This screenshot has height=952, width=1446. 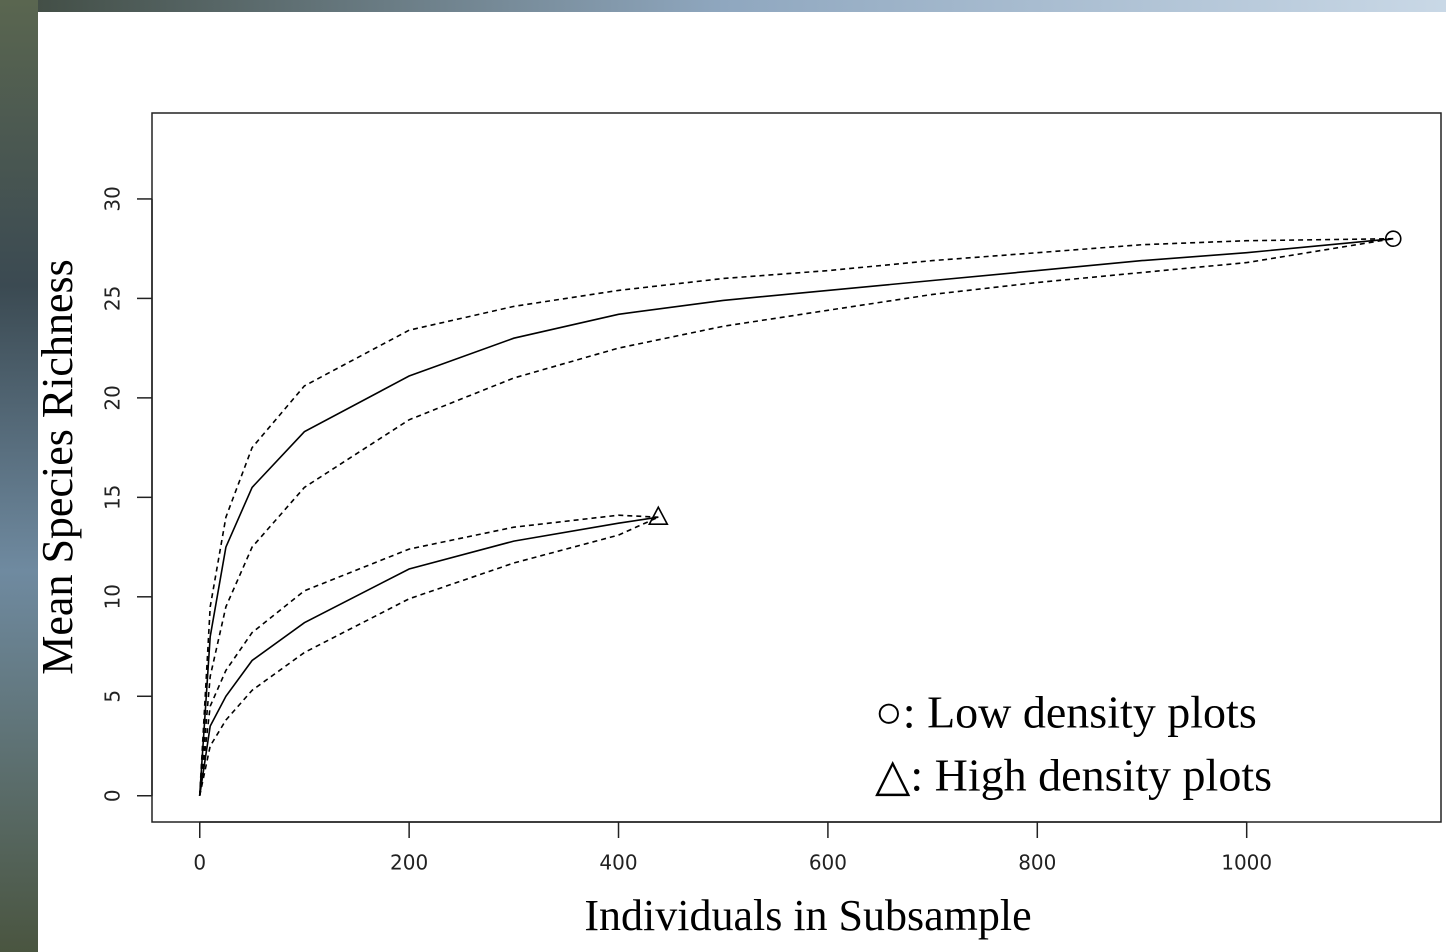 What do you see at coordinates (113, 696) in the screenshot?
I see `y-tick-label: 5` at bounding box center [113, 696].